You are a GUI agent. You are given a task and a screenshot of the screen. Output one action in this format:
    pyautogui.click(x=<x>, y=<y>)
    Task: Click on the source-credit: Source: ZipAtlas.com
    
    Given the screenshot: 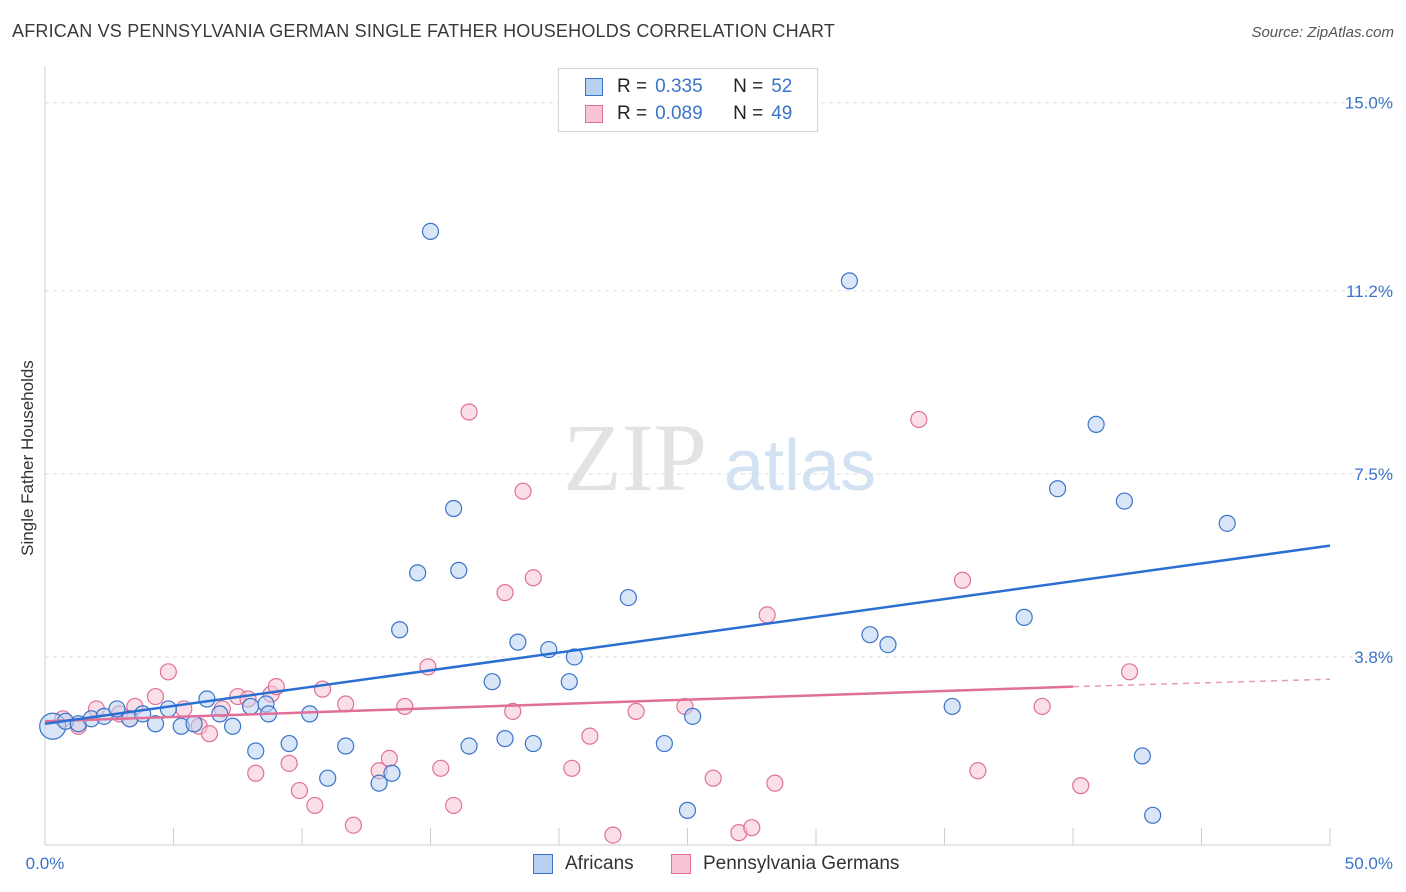 What is the action you would take?
    pyautogui.click(x=1322, y=32)
    